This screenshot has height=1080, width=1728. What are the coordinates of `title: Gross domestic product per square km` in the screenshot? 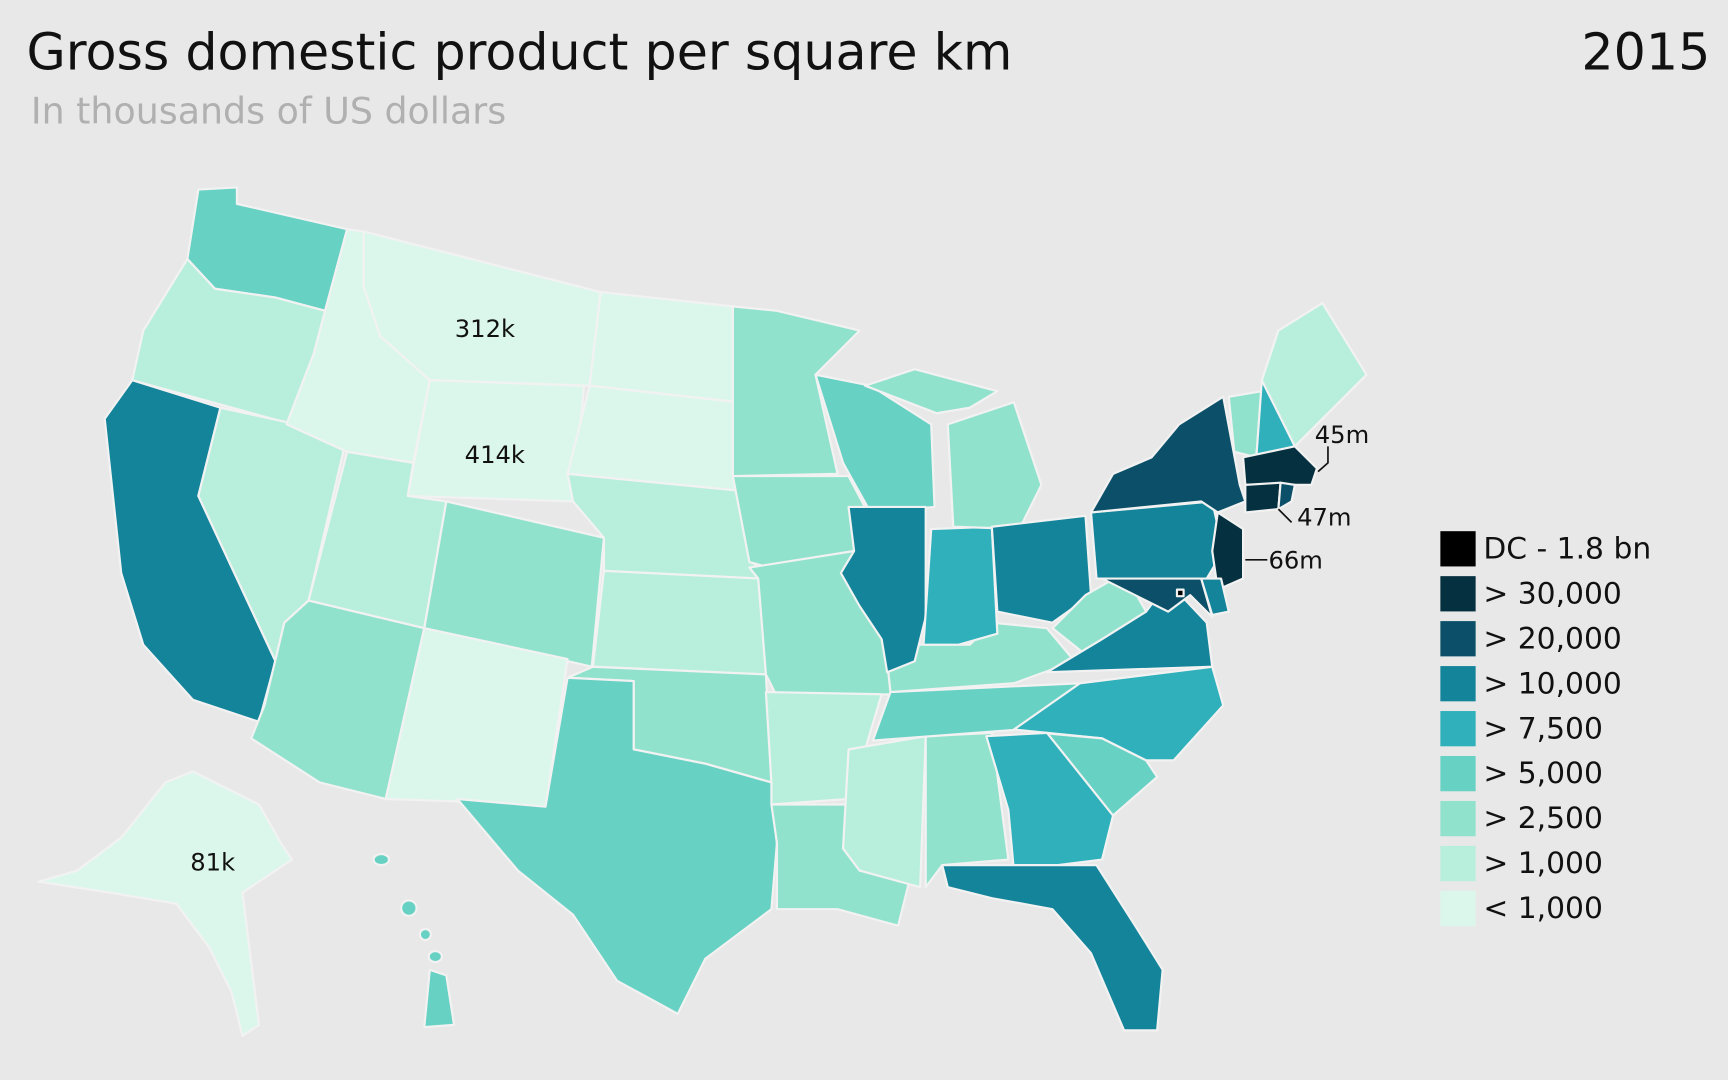 It's located at (519, 51).